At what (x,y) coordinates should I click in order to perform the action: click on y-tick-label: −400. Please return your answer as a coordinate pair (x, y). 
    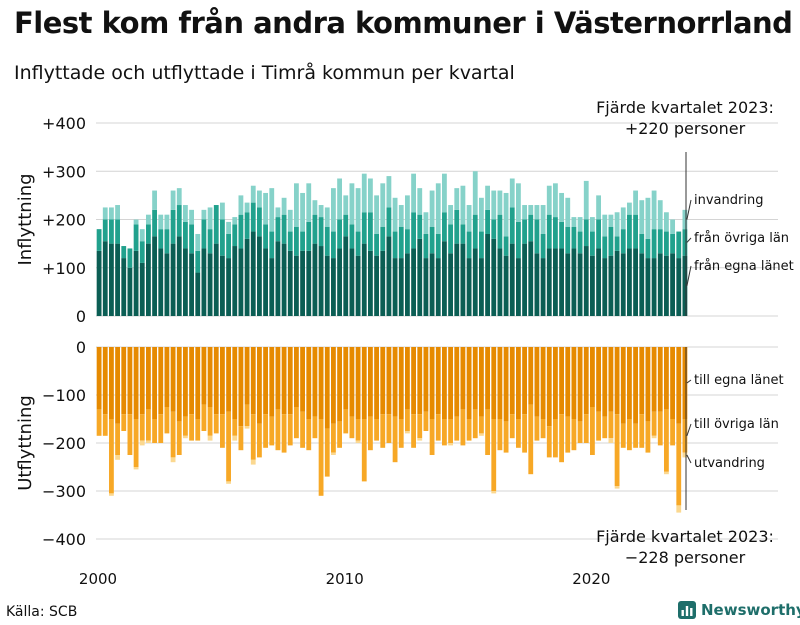
    Looking at the image, I should click on (64, 539).